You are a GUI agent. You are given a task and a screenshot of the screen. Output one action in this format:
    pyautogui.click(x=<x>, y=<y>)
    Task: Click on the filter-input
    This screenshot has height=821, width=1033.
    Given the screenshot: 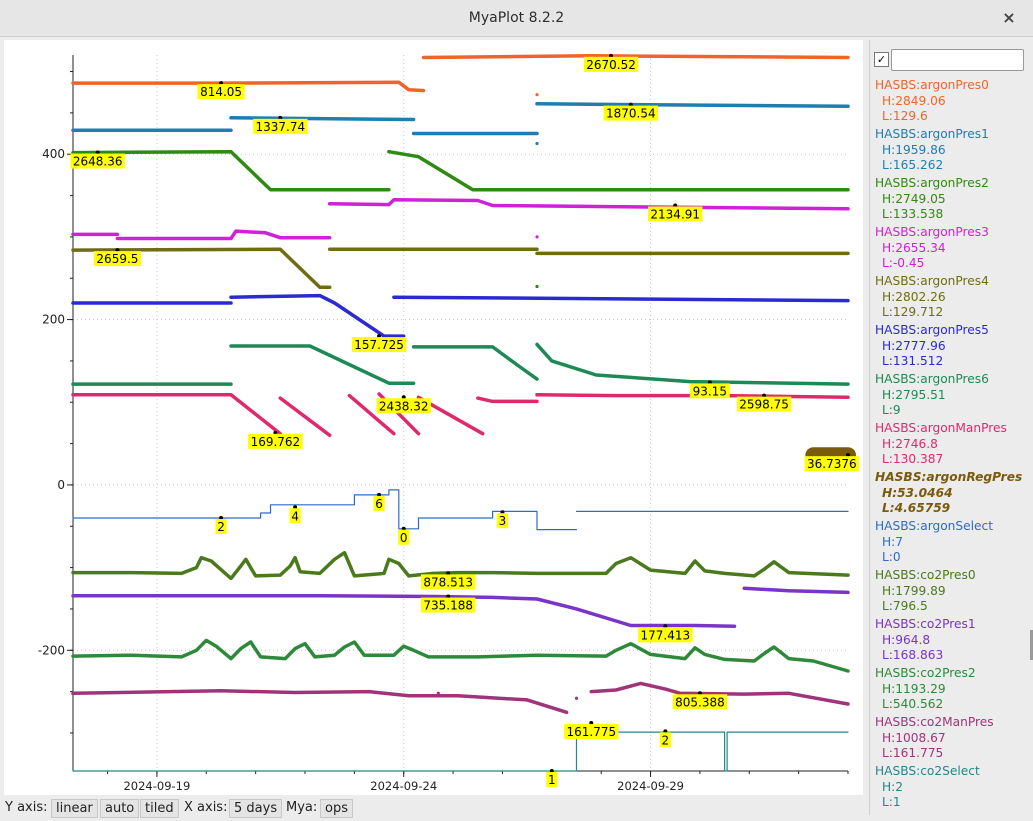 What is the action you would take?
    pyautogui.click(x=957, y=60)
    